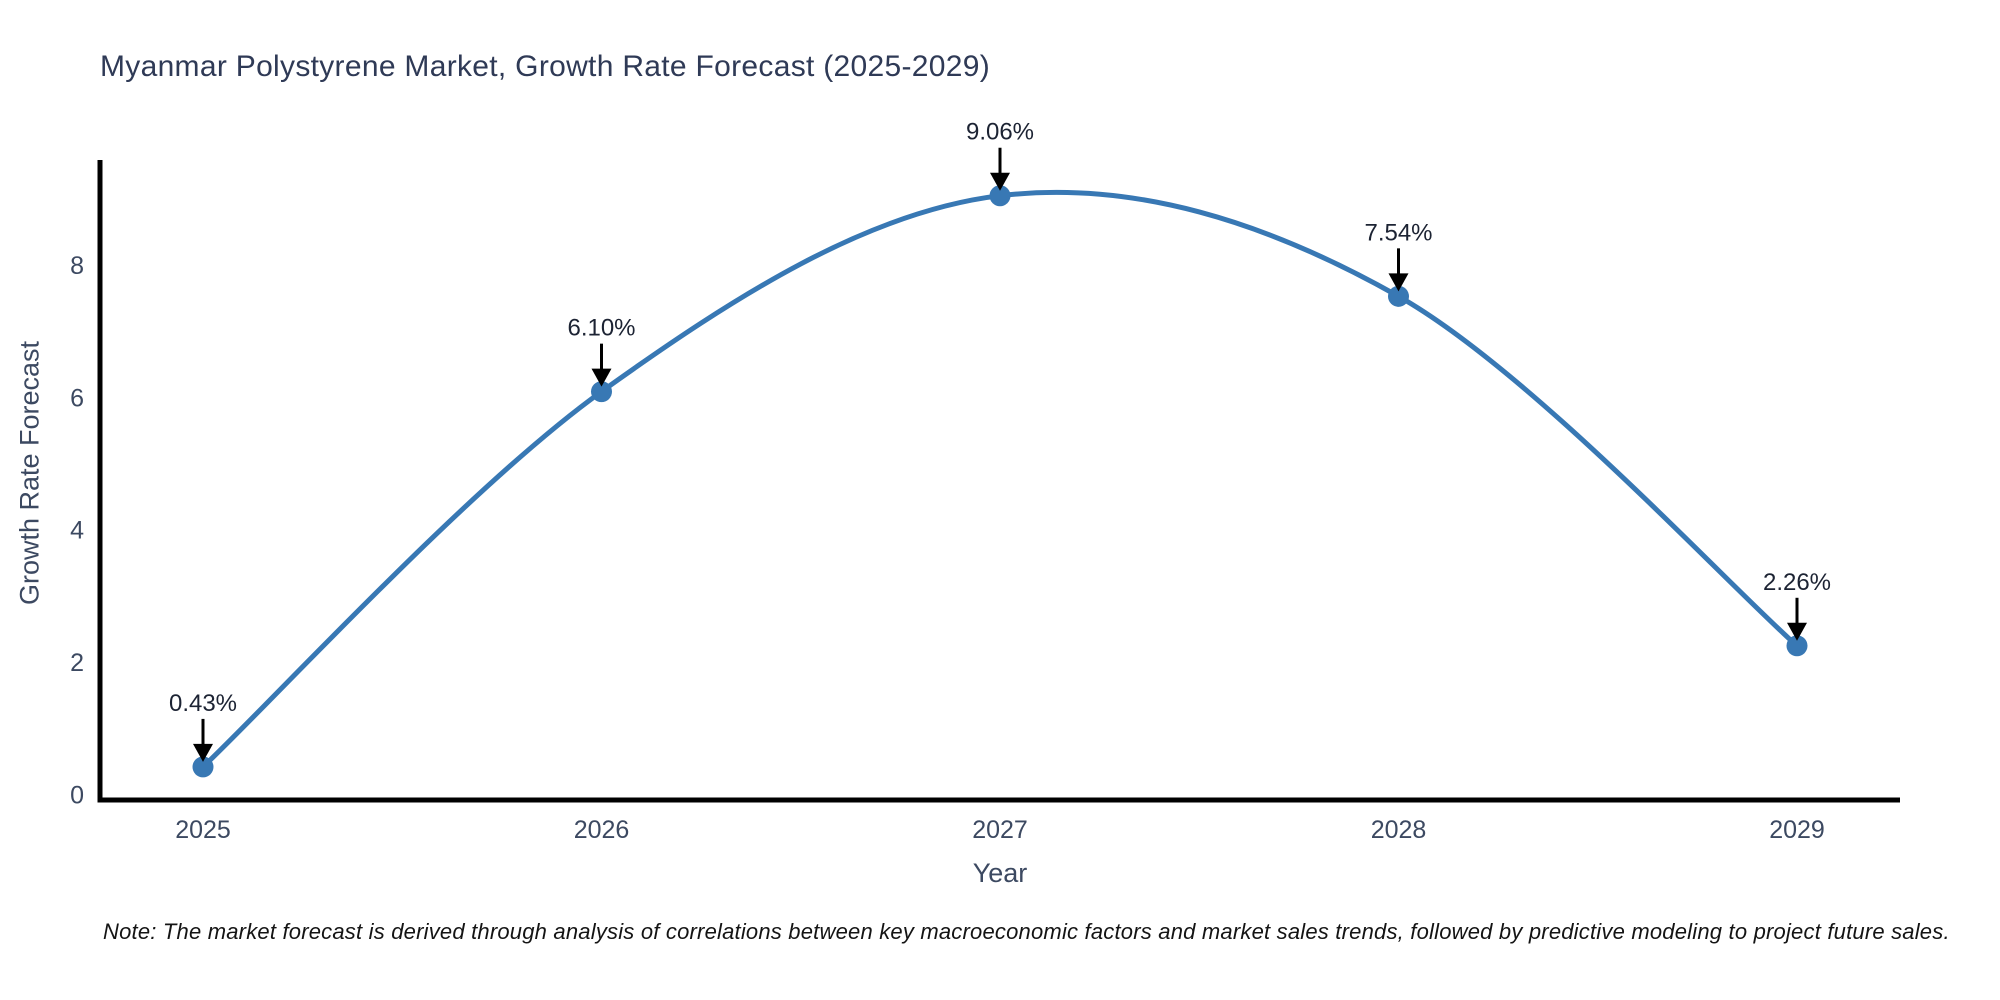 Image resolution: width=2000 pixels, height=1000 pixels. What do you see at coordinates (77, 266) in the screenshot?
I see `y-tick-label: 8` at bounding box center [77, 266].